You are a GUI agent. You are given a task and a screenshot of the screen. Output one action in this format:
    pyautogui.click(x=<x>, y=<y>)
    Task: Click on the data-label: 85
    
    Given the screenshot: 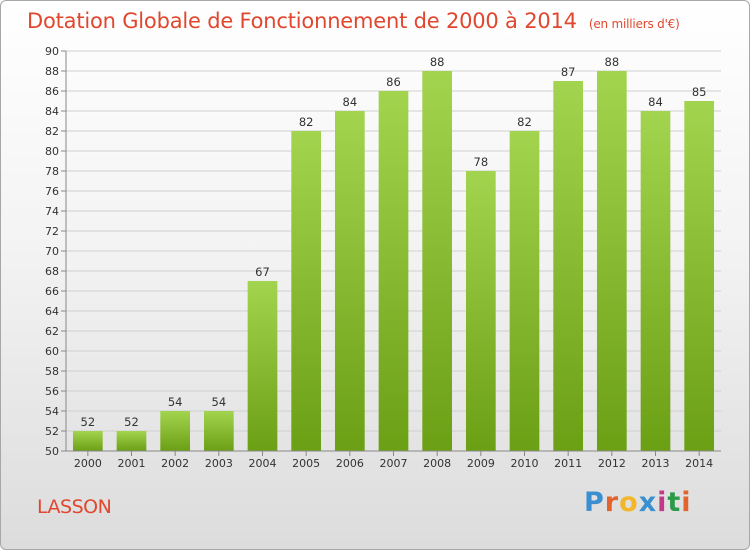 What is the action you would take?
    pyautogui.click(x=699, y=92)
    